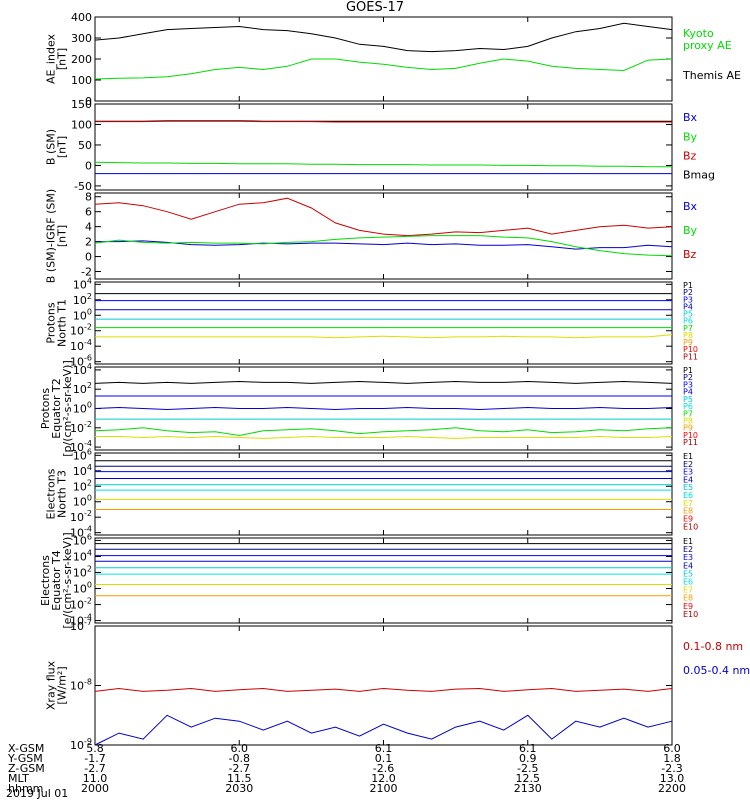 This screenshot has width=750, height=800. What do you see at coordinates (384, 788) in the screenshot?
I see `footer-value: 2100` at bounding box center [384, 788].